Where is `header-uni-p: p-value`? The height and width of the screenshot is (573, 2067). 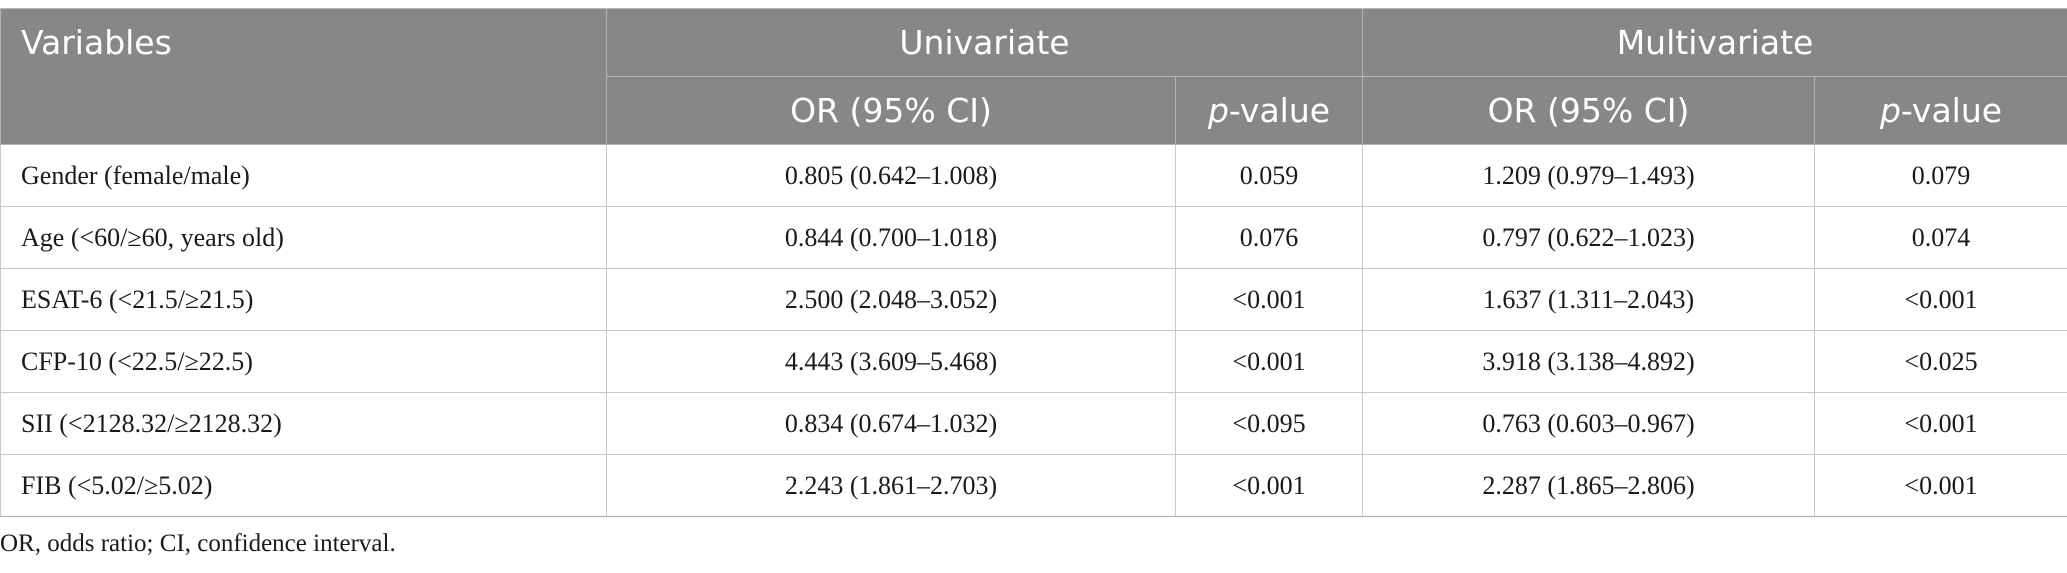
header-uni-p: p-value is located at coordinates (1269, 110).